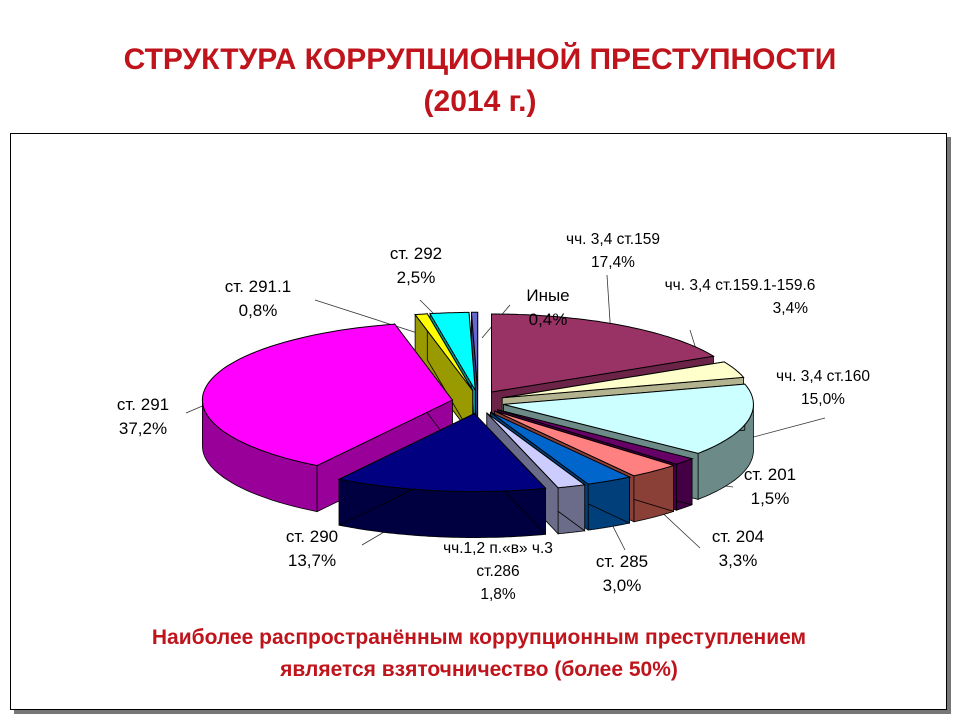 This screenshot has width=960, height=720. Describe the element at coordinates (738, 560) in the screenshot. I see `slice-percent: 3,3%` at that location.